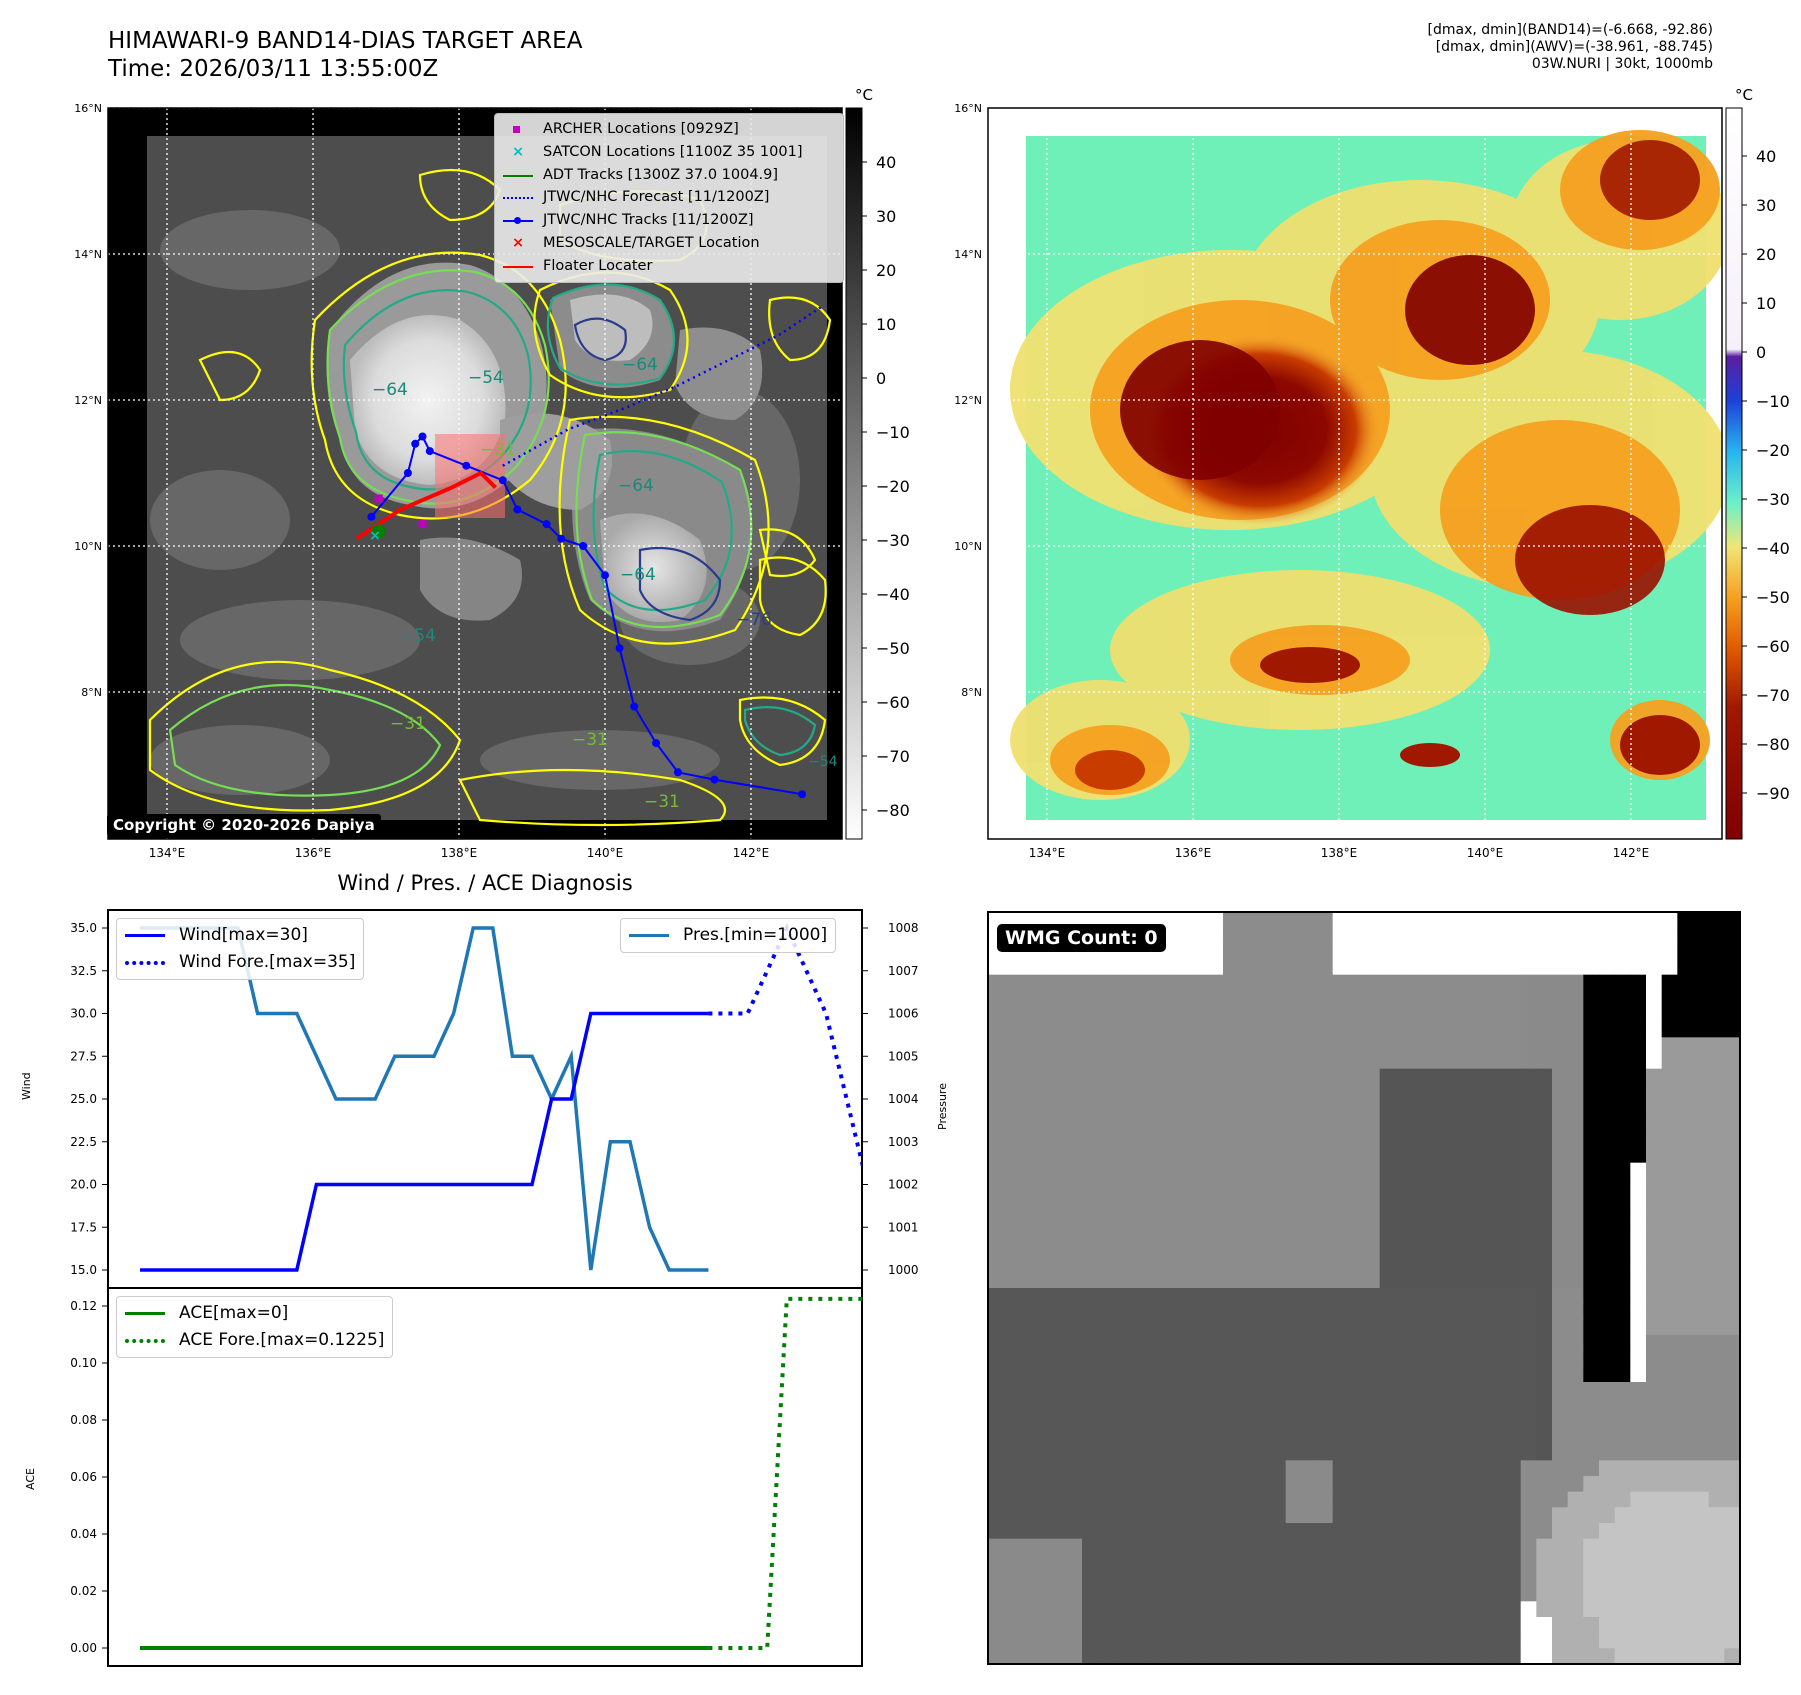 This screenshot has height=1695, width=1801. I want to click on lon-tick-label: 140°E, so click(1485, 853).